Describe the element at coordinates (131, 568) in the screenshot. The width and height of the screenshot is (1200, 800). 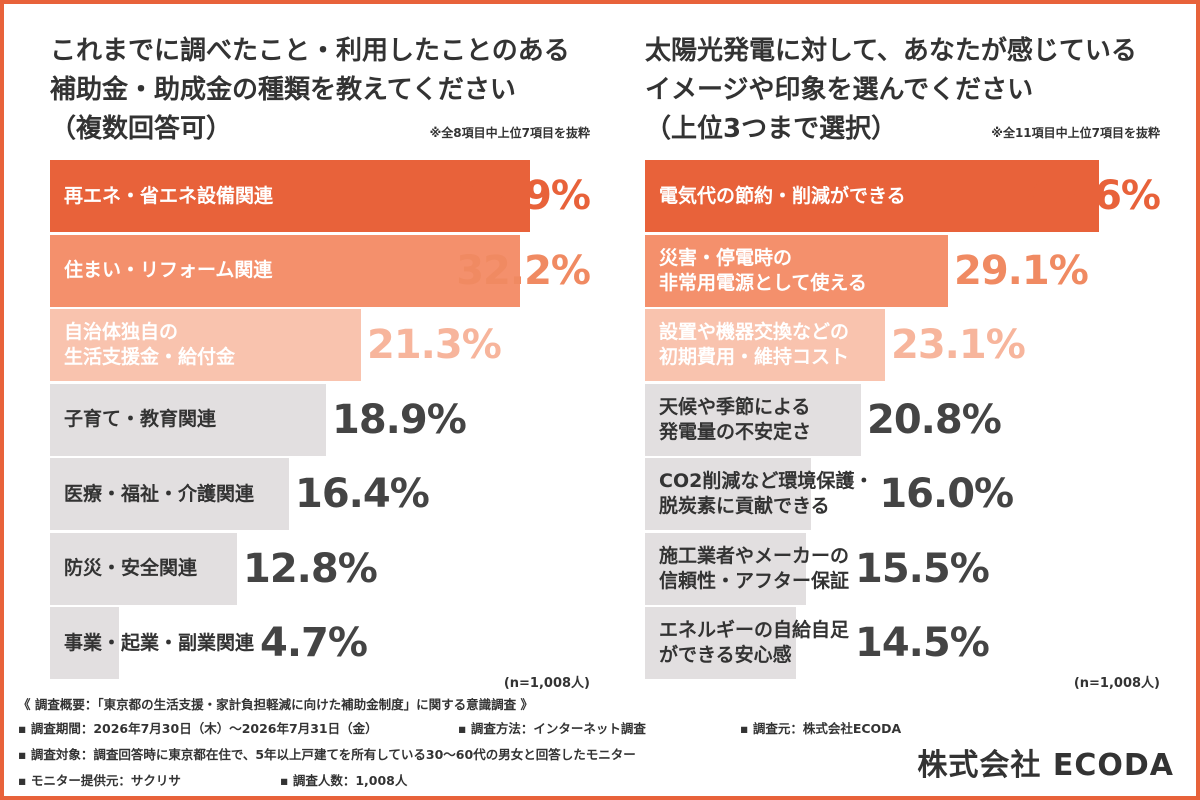
I see `bar-category-label: 防災・安全関連` at that location.